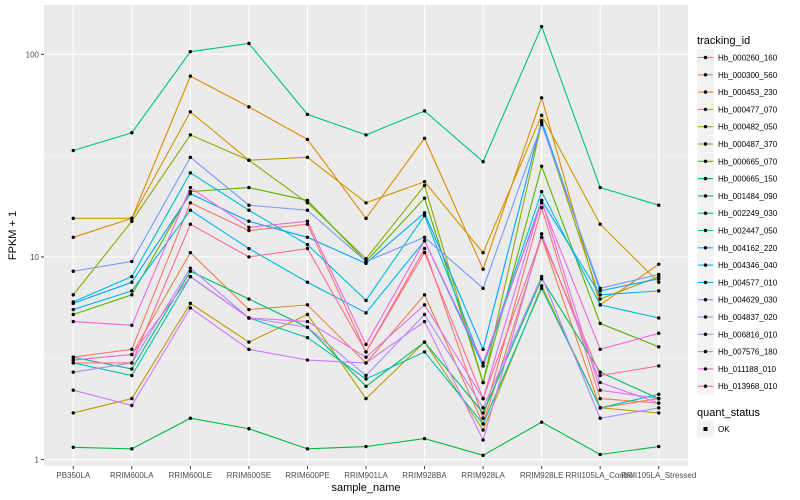  What do you see at coordinates (307, 475) in the screenshot?
I see `x-tick-label: RRIM600PE` at bounding box center [307, 475].